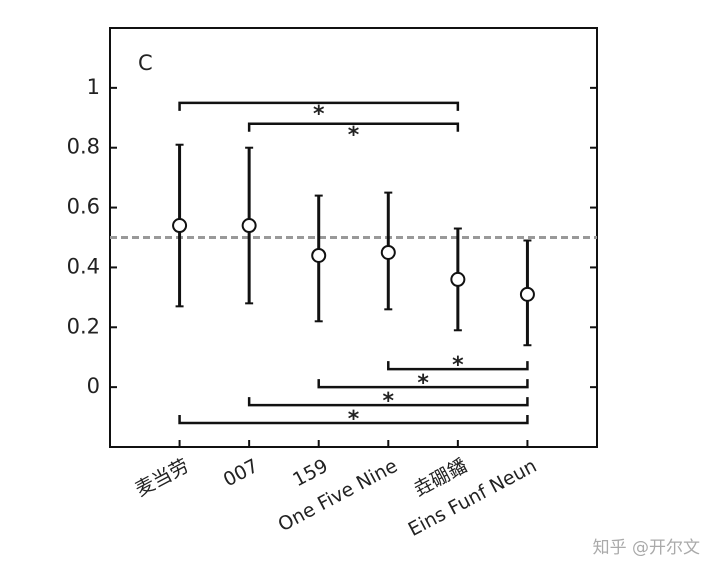 The height and width of the screenshot is (576, 720). What do you see at coordinates (93, 87) in the screenshot?
I see `y-tick-label: 1` at bounding box center [93, 87].